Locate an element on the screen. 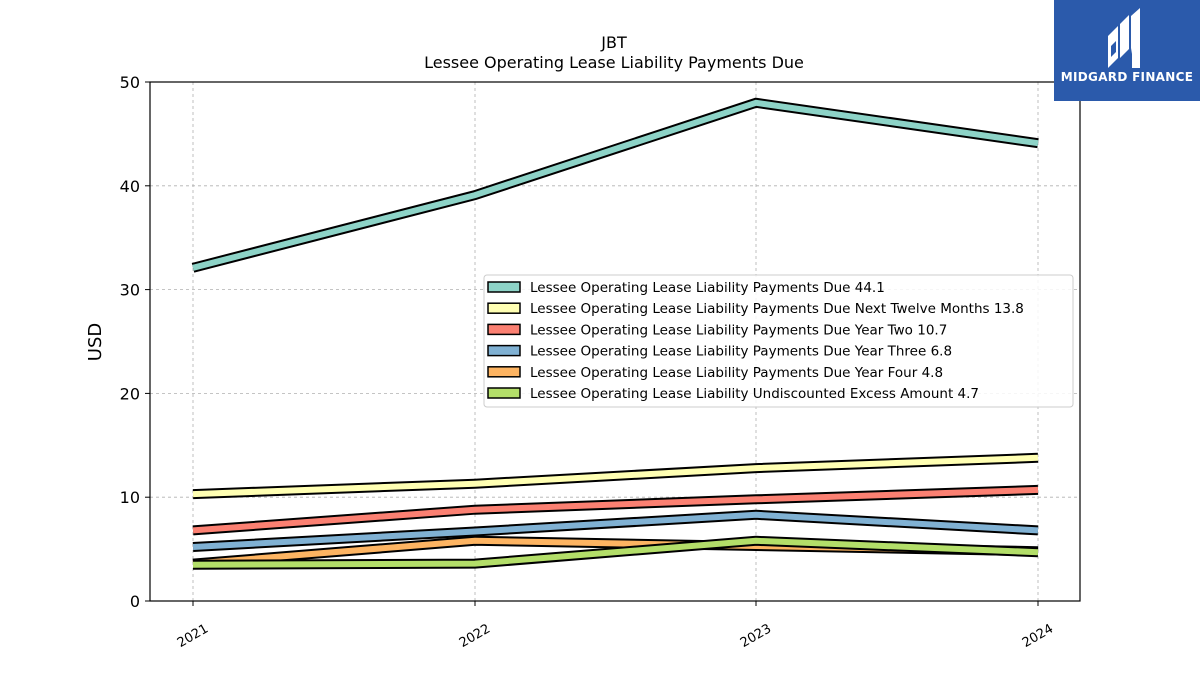 This screenshot has height=675, width=1200. x-tick-label: 2022 is located at coordinates (475, 636).